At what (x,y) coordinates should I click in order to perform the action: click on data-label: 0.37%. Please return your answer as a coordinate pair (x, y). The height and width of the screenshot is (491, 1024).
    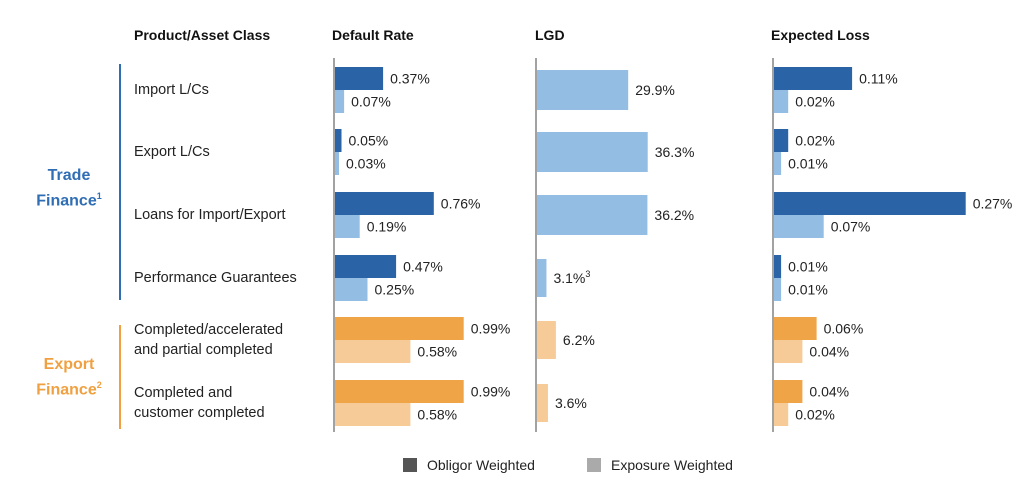
    Looking at the image, I should click on (410, 79).